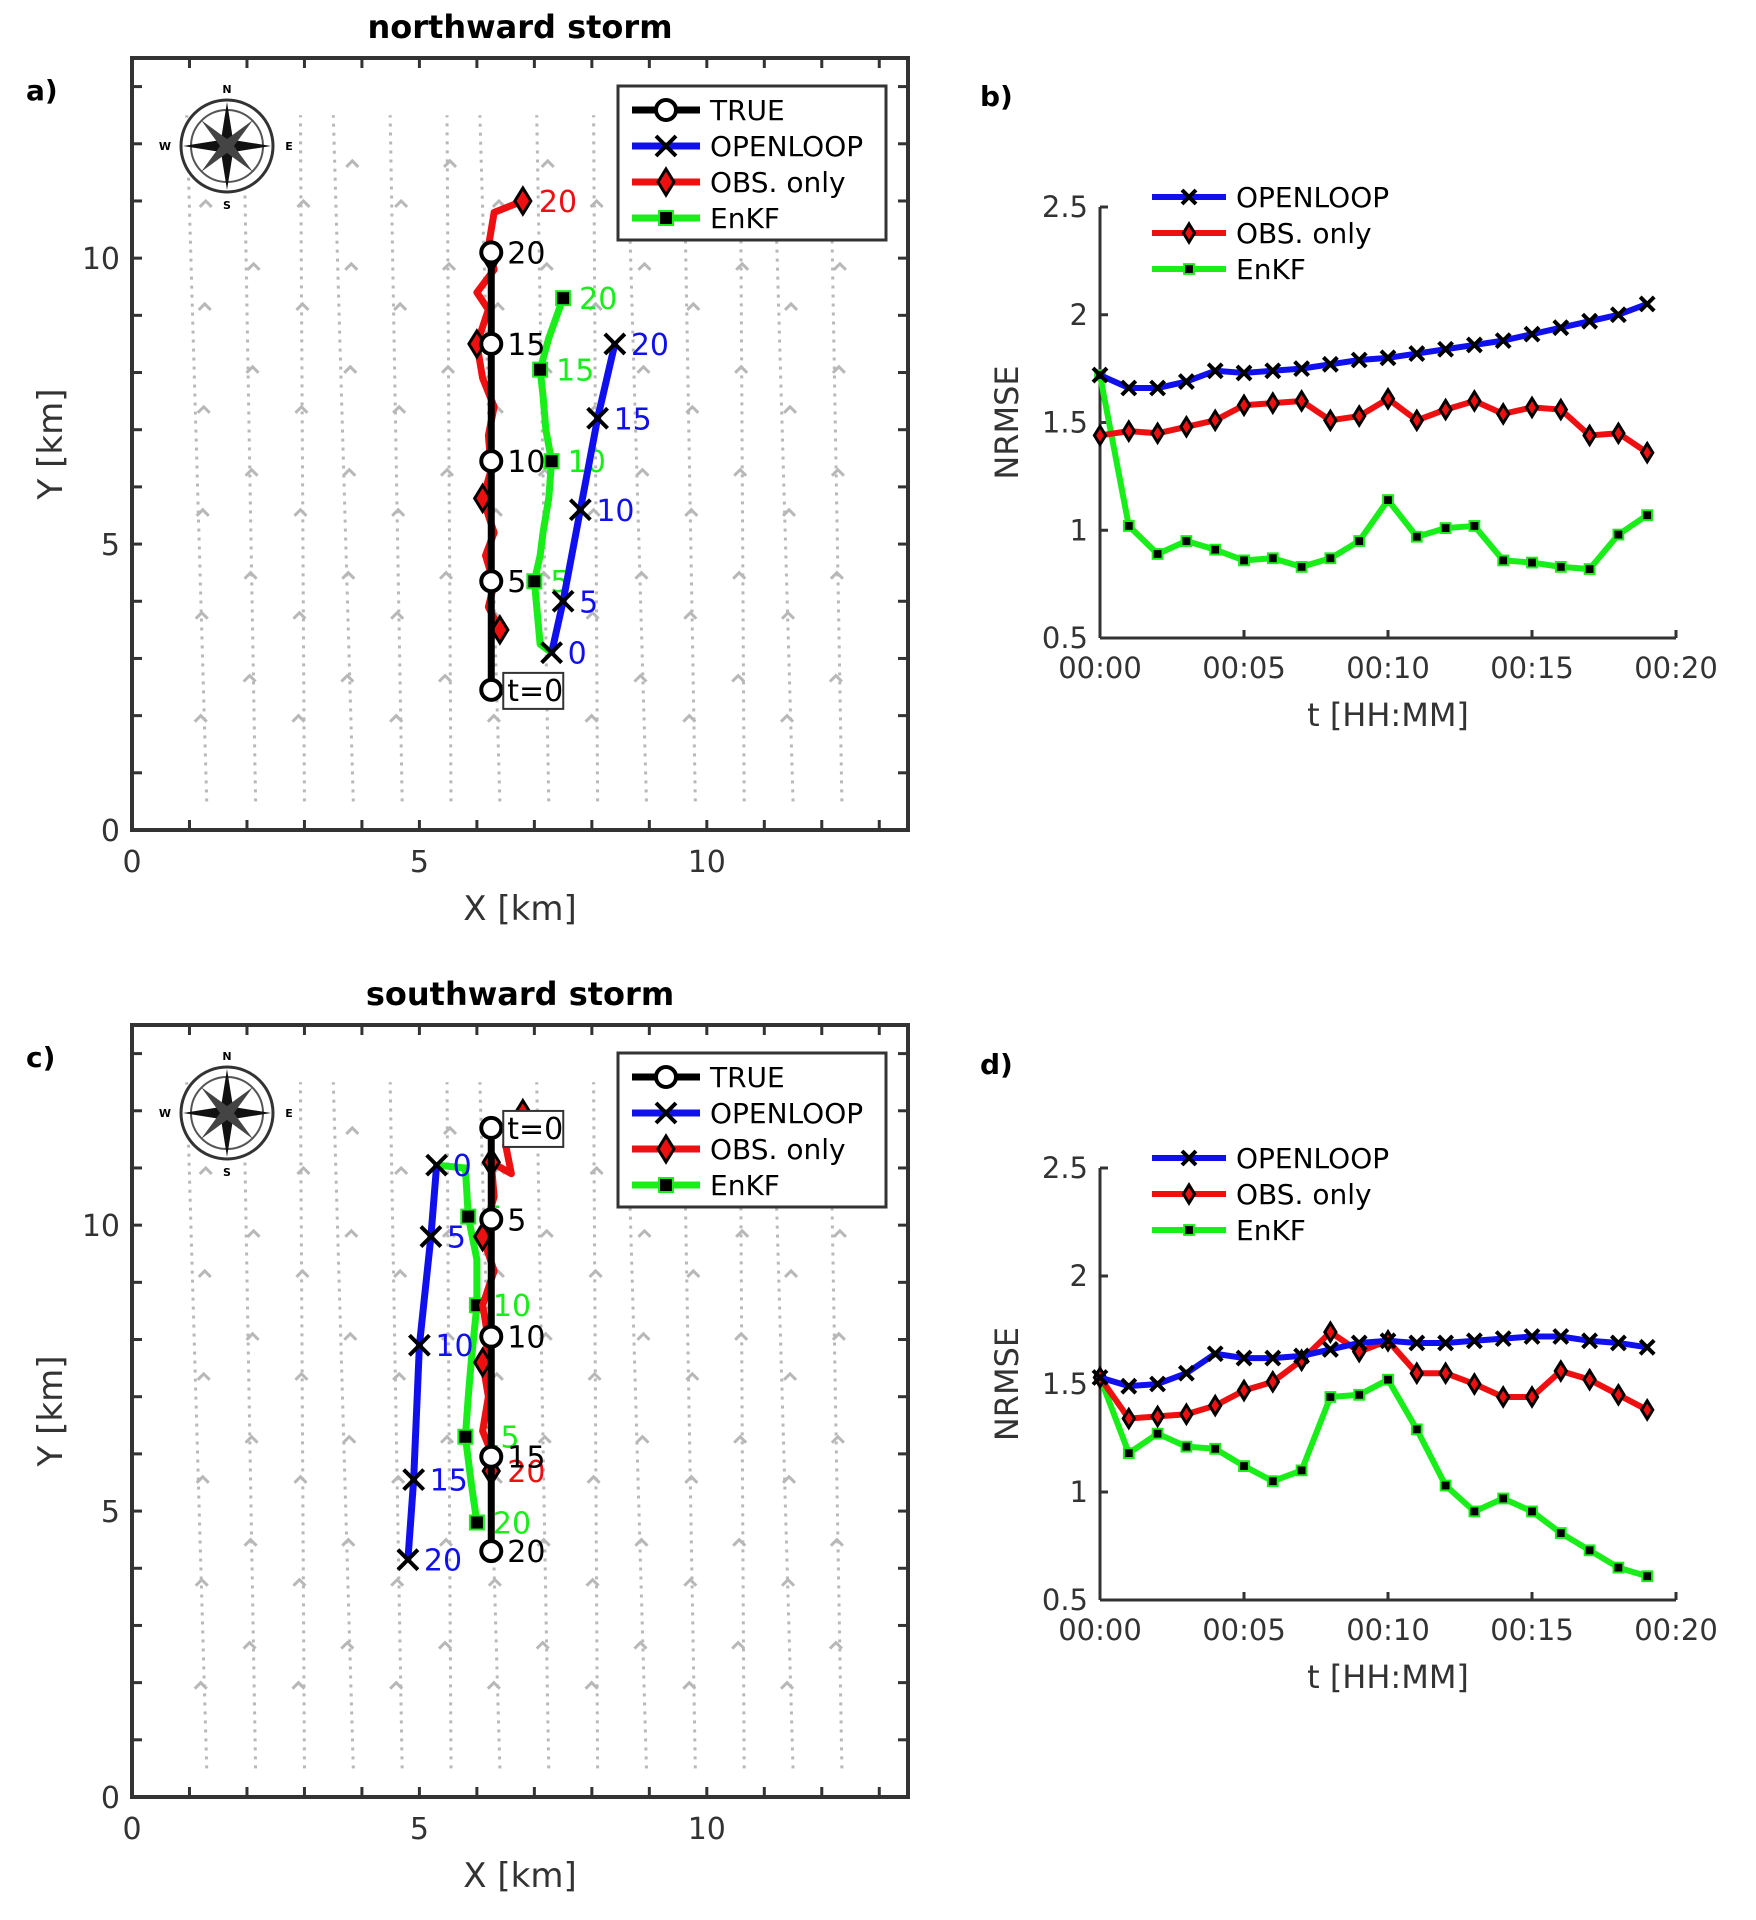 This screenshot has height=1920, width=1756. I want to click on y-tick-label: 2.5, so click(1065, 1168).